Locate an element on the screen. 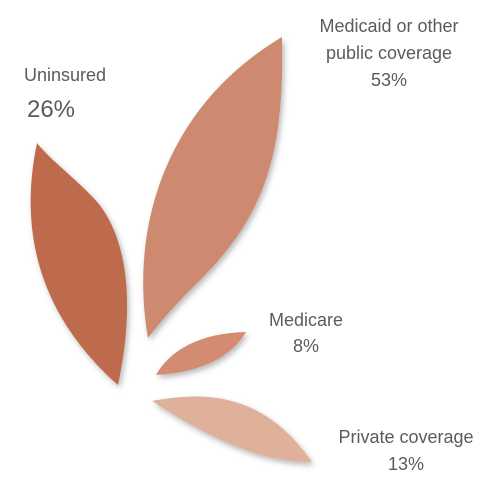 This screenshot has height=477, width=480. label-medicare-name: Medicare is located at coordinates (306, 320).